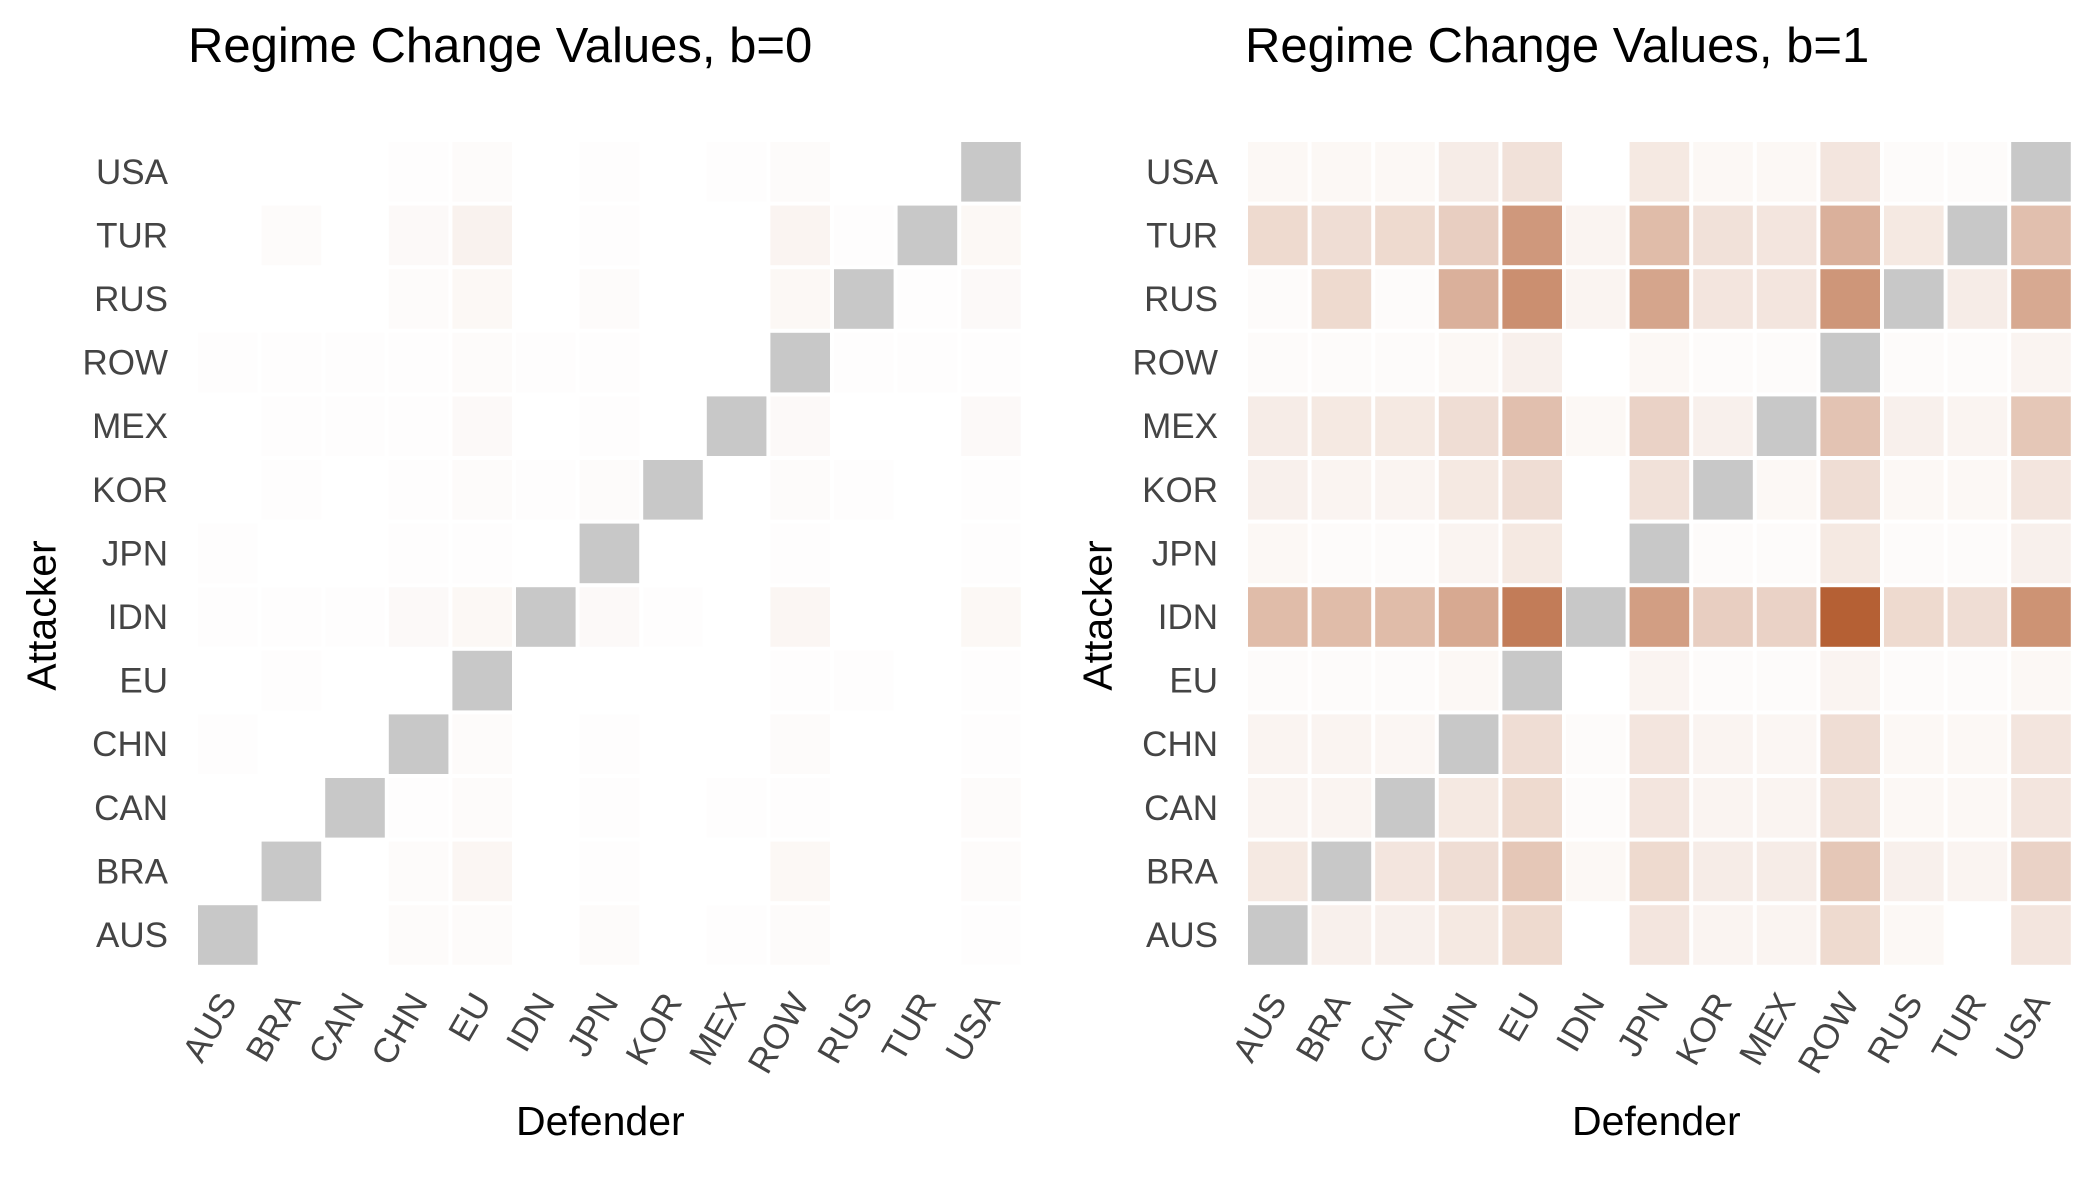 The height and width of the screenshot is (1200, 2100). Describe the element at coordinates (910, 1028) in the screenshot. I see `x-tick-label-tur: TUR` at that location.